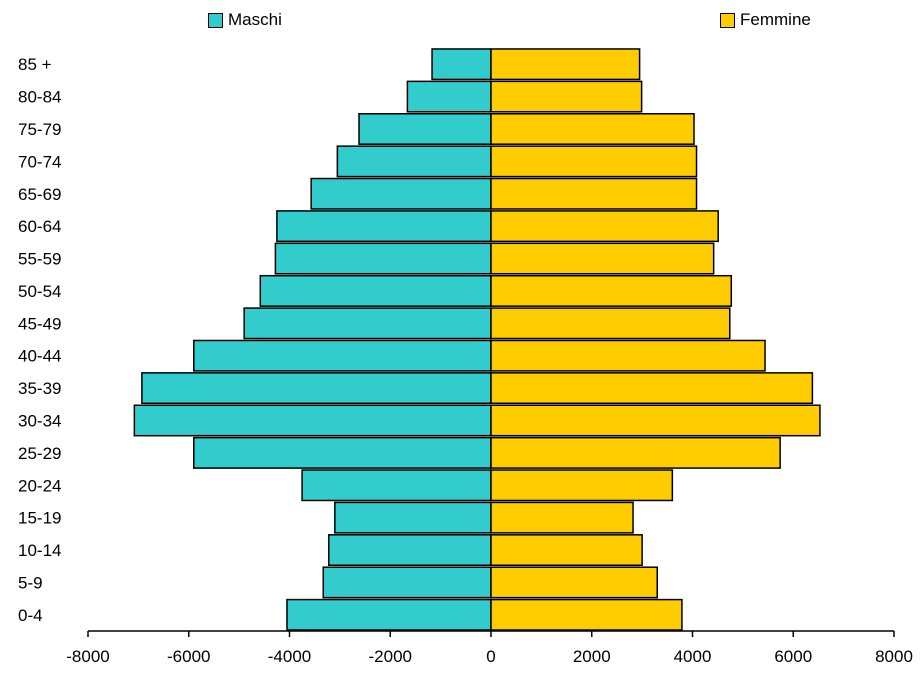 This screenshot has height=679, width=923. Describe the element at coordinates (592, 656) in the screenshot. I see `x-tick-label: 2000` at that location.